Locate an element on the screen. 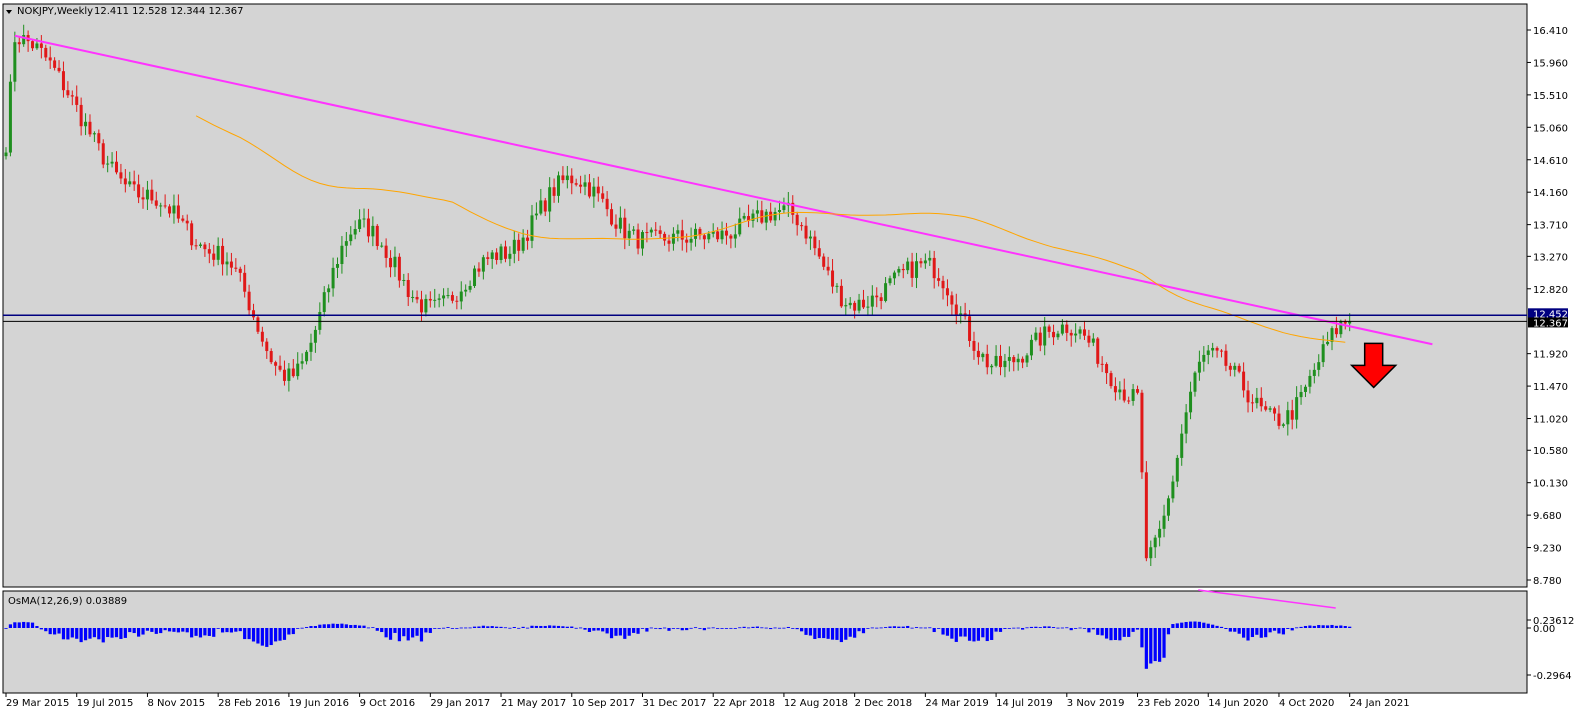  price-tick-label: 11.920 is located at coordinates (1550, 355).